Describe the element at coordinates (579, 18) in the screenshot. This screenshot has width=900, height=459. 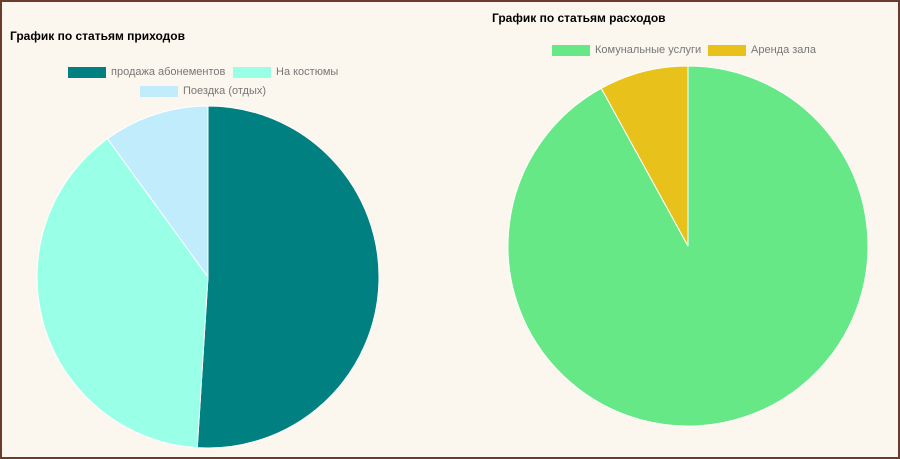
I see `expense-chart-title: График по статьям расходов` at that location.